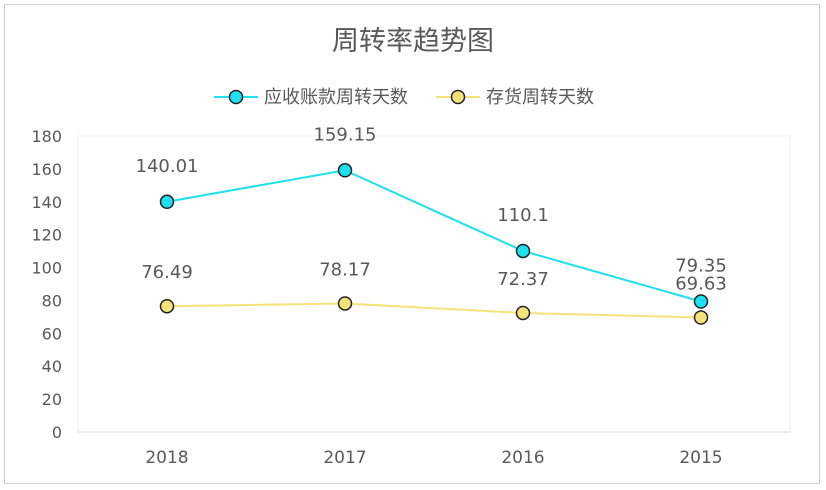 The height and width of the screenshot is (490, 826). Describe the element at coordinates (57, 432) in the screenshot. I see `y-tick-label: 0` at that location.